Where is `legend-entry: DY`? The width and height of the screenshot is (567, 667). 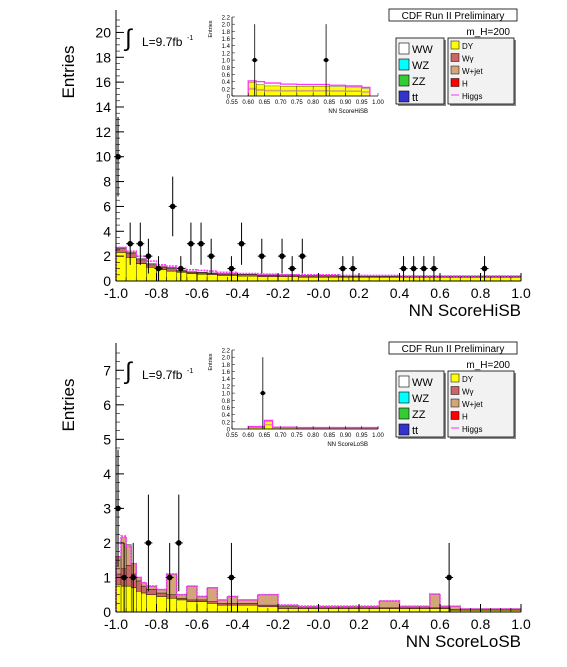
legend-entry: DY is located at coordinates (468, 379).